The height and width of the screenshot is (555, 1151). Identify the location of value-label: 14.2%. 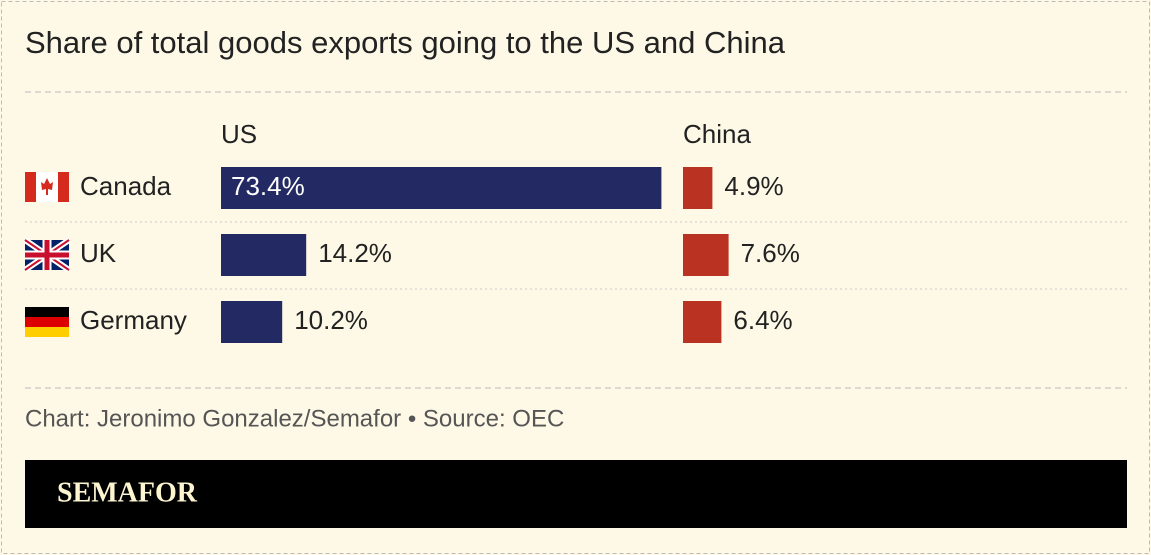
(355, 253).